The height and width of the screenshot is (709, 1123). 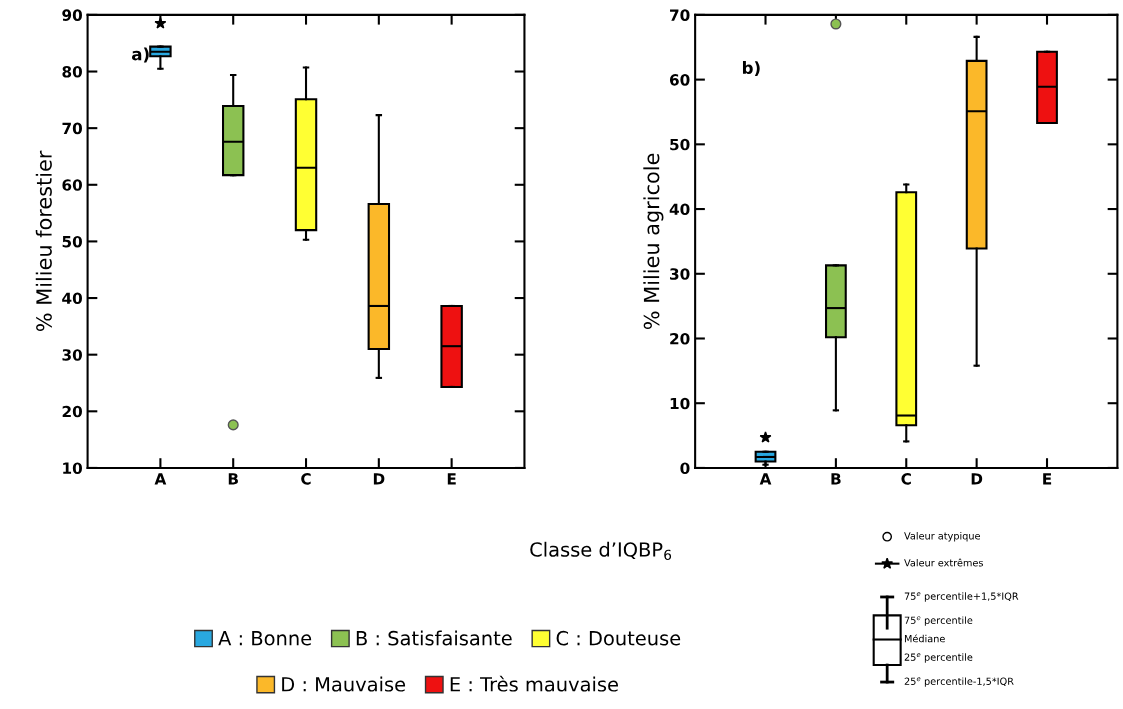 What do you see at coordinates (72, 15) in the screenshot?
I see `y-tick-label: 90` at bounding box center [72, 15].